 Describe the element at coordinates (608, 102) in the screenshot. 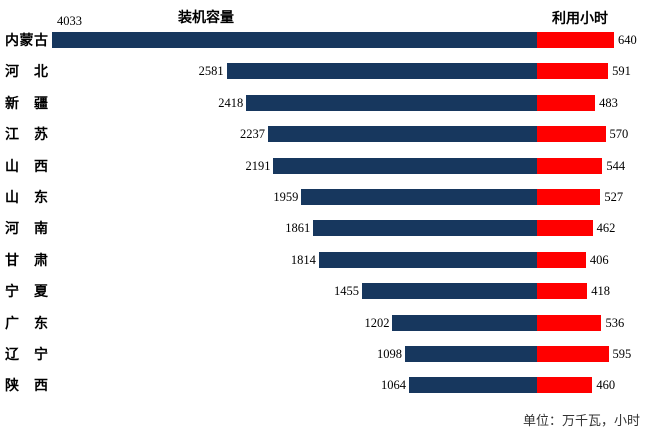

I see `hours-value-label: 483` at that location.